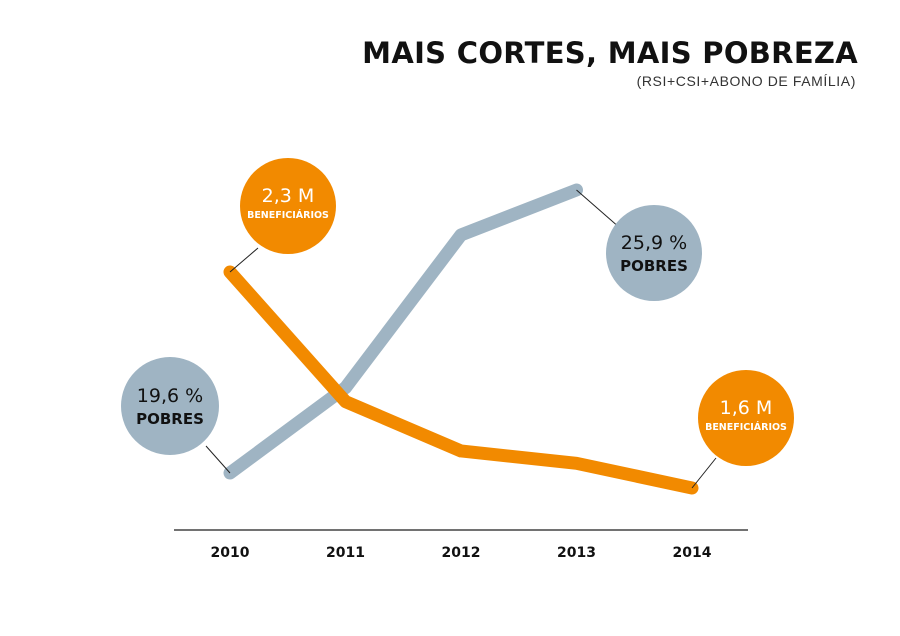 The height and width of the screenshot is (636, 900). What do you see at coordinates (461, 553) in the screenshot?
I see `x-tick-label: 2012` at bounding box center [461, 553].